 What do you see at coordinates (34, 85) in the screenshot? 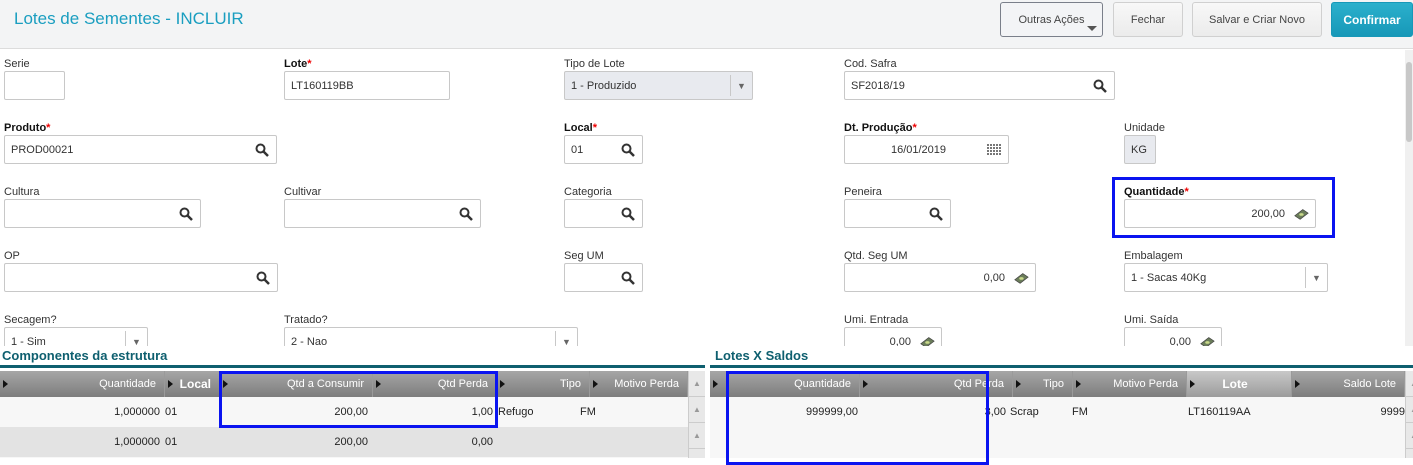
I see `serie-input` at bounding box center [34, 85].